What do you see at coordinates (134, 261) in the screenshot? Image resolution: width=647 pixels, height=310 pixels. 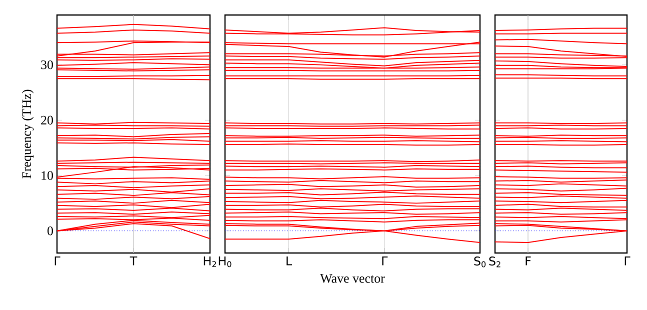 I see `x-tick-label: T` at bounding box center [134, 261].